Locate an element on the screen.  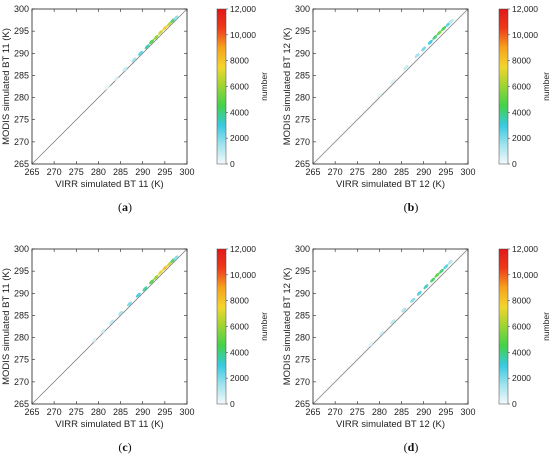
x-axis-label: VIRR simulated BT 11 (K) is located at coordinates (109, 184).